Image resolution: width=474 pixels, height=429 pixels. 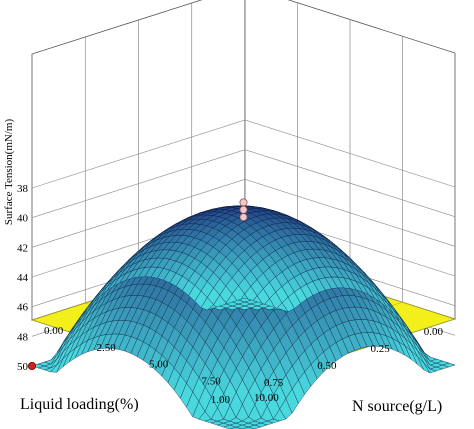 I want to click on y-tick-label: 0.50, so click(x=327, y=366).